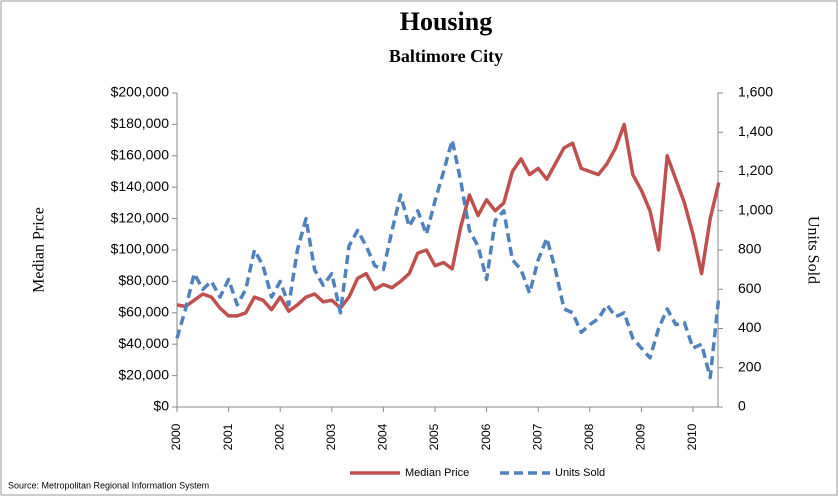 The height and width of the screenshot is (497, 839). I want to click on x-tick-label: 2000, so click(176, 436).